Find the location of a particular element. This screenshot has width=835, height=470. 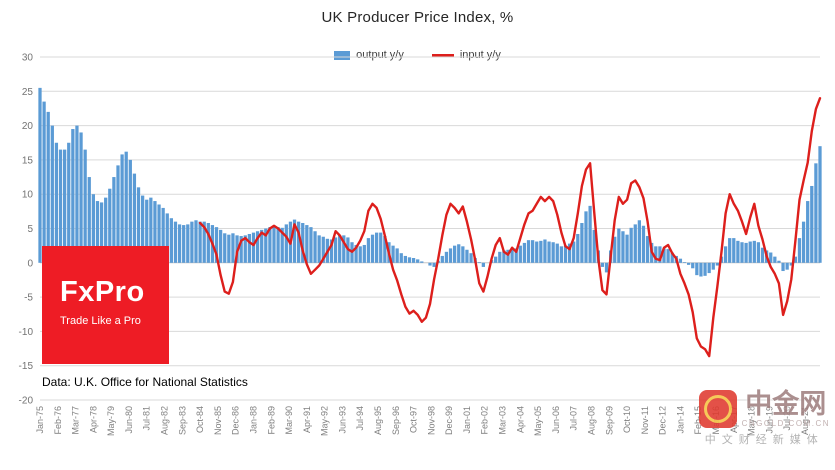

x-axis-label: Jun-06 is located at coordinates (556, 420).